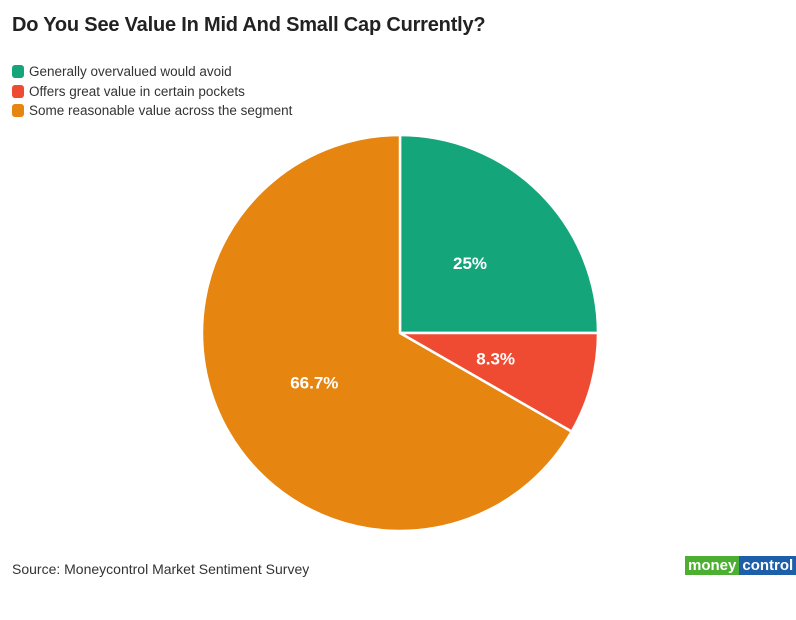  I want to click on legend-item: Some reasonable value across the segment, so click(152, 111).